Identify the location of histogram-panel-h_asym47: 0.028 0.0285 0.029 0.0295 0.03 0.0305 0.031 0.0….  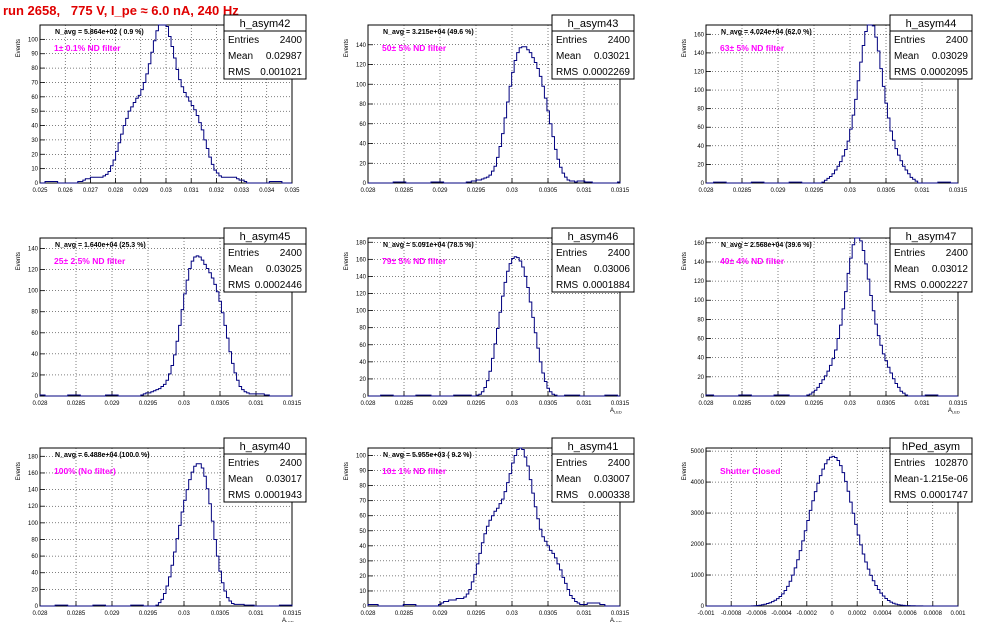
(827, 321).